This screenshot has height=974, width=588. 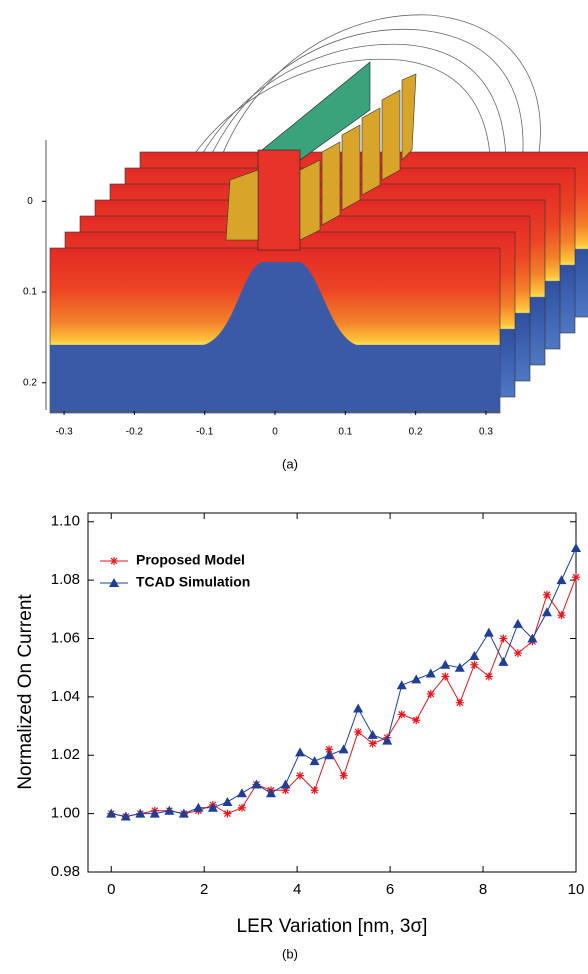 I want to click on x-tick-label: 8, so click(x=483, y=889).